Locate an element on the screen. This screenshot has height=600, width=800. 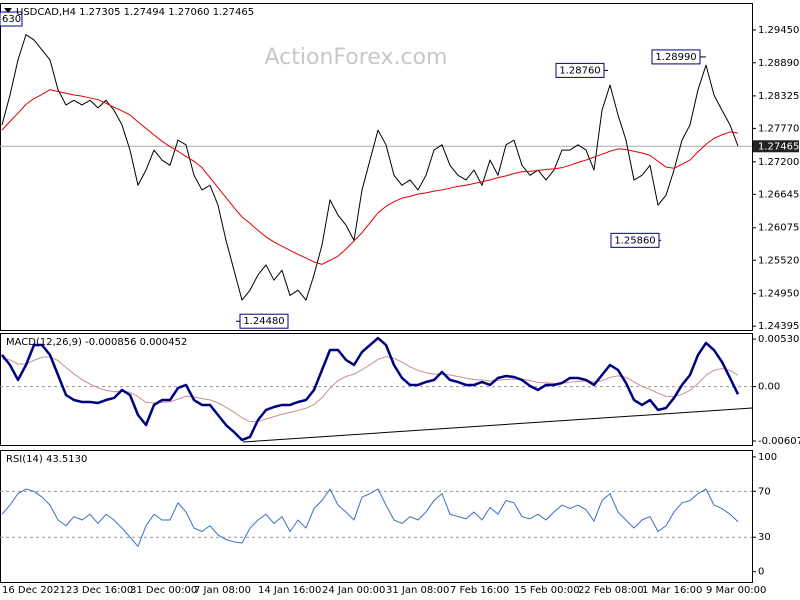
x-tick-label: 7 Jan 08:00 is located at coordinates (222, 590).